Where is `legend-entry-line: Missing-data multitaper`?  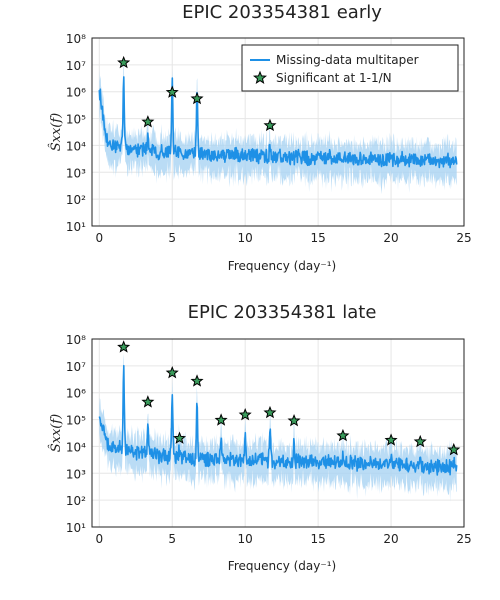 legend-entry-line: Missing-data multitaper is located at coordinates (347, 60).